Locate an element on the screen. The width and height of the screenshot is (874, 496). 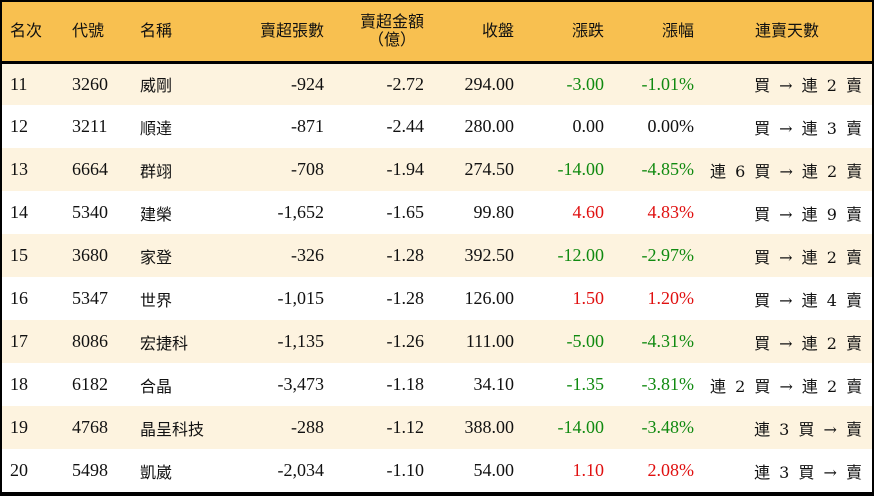
cell-code: 5498 is located at coordinates (90, 470).